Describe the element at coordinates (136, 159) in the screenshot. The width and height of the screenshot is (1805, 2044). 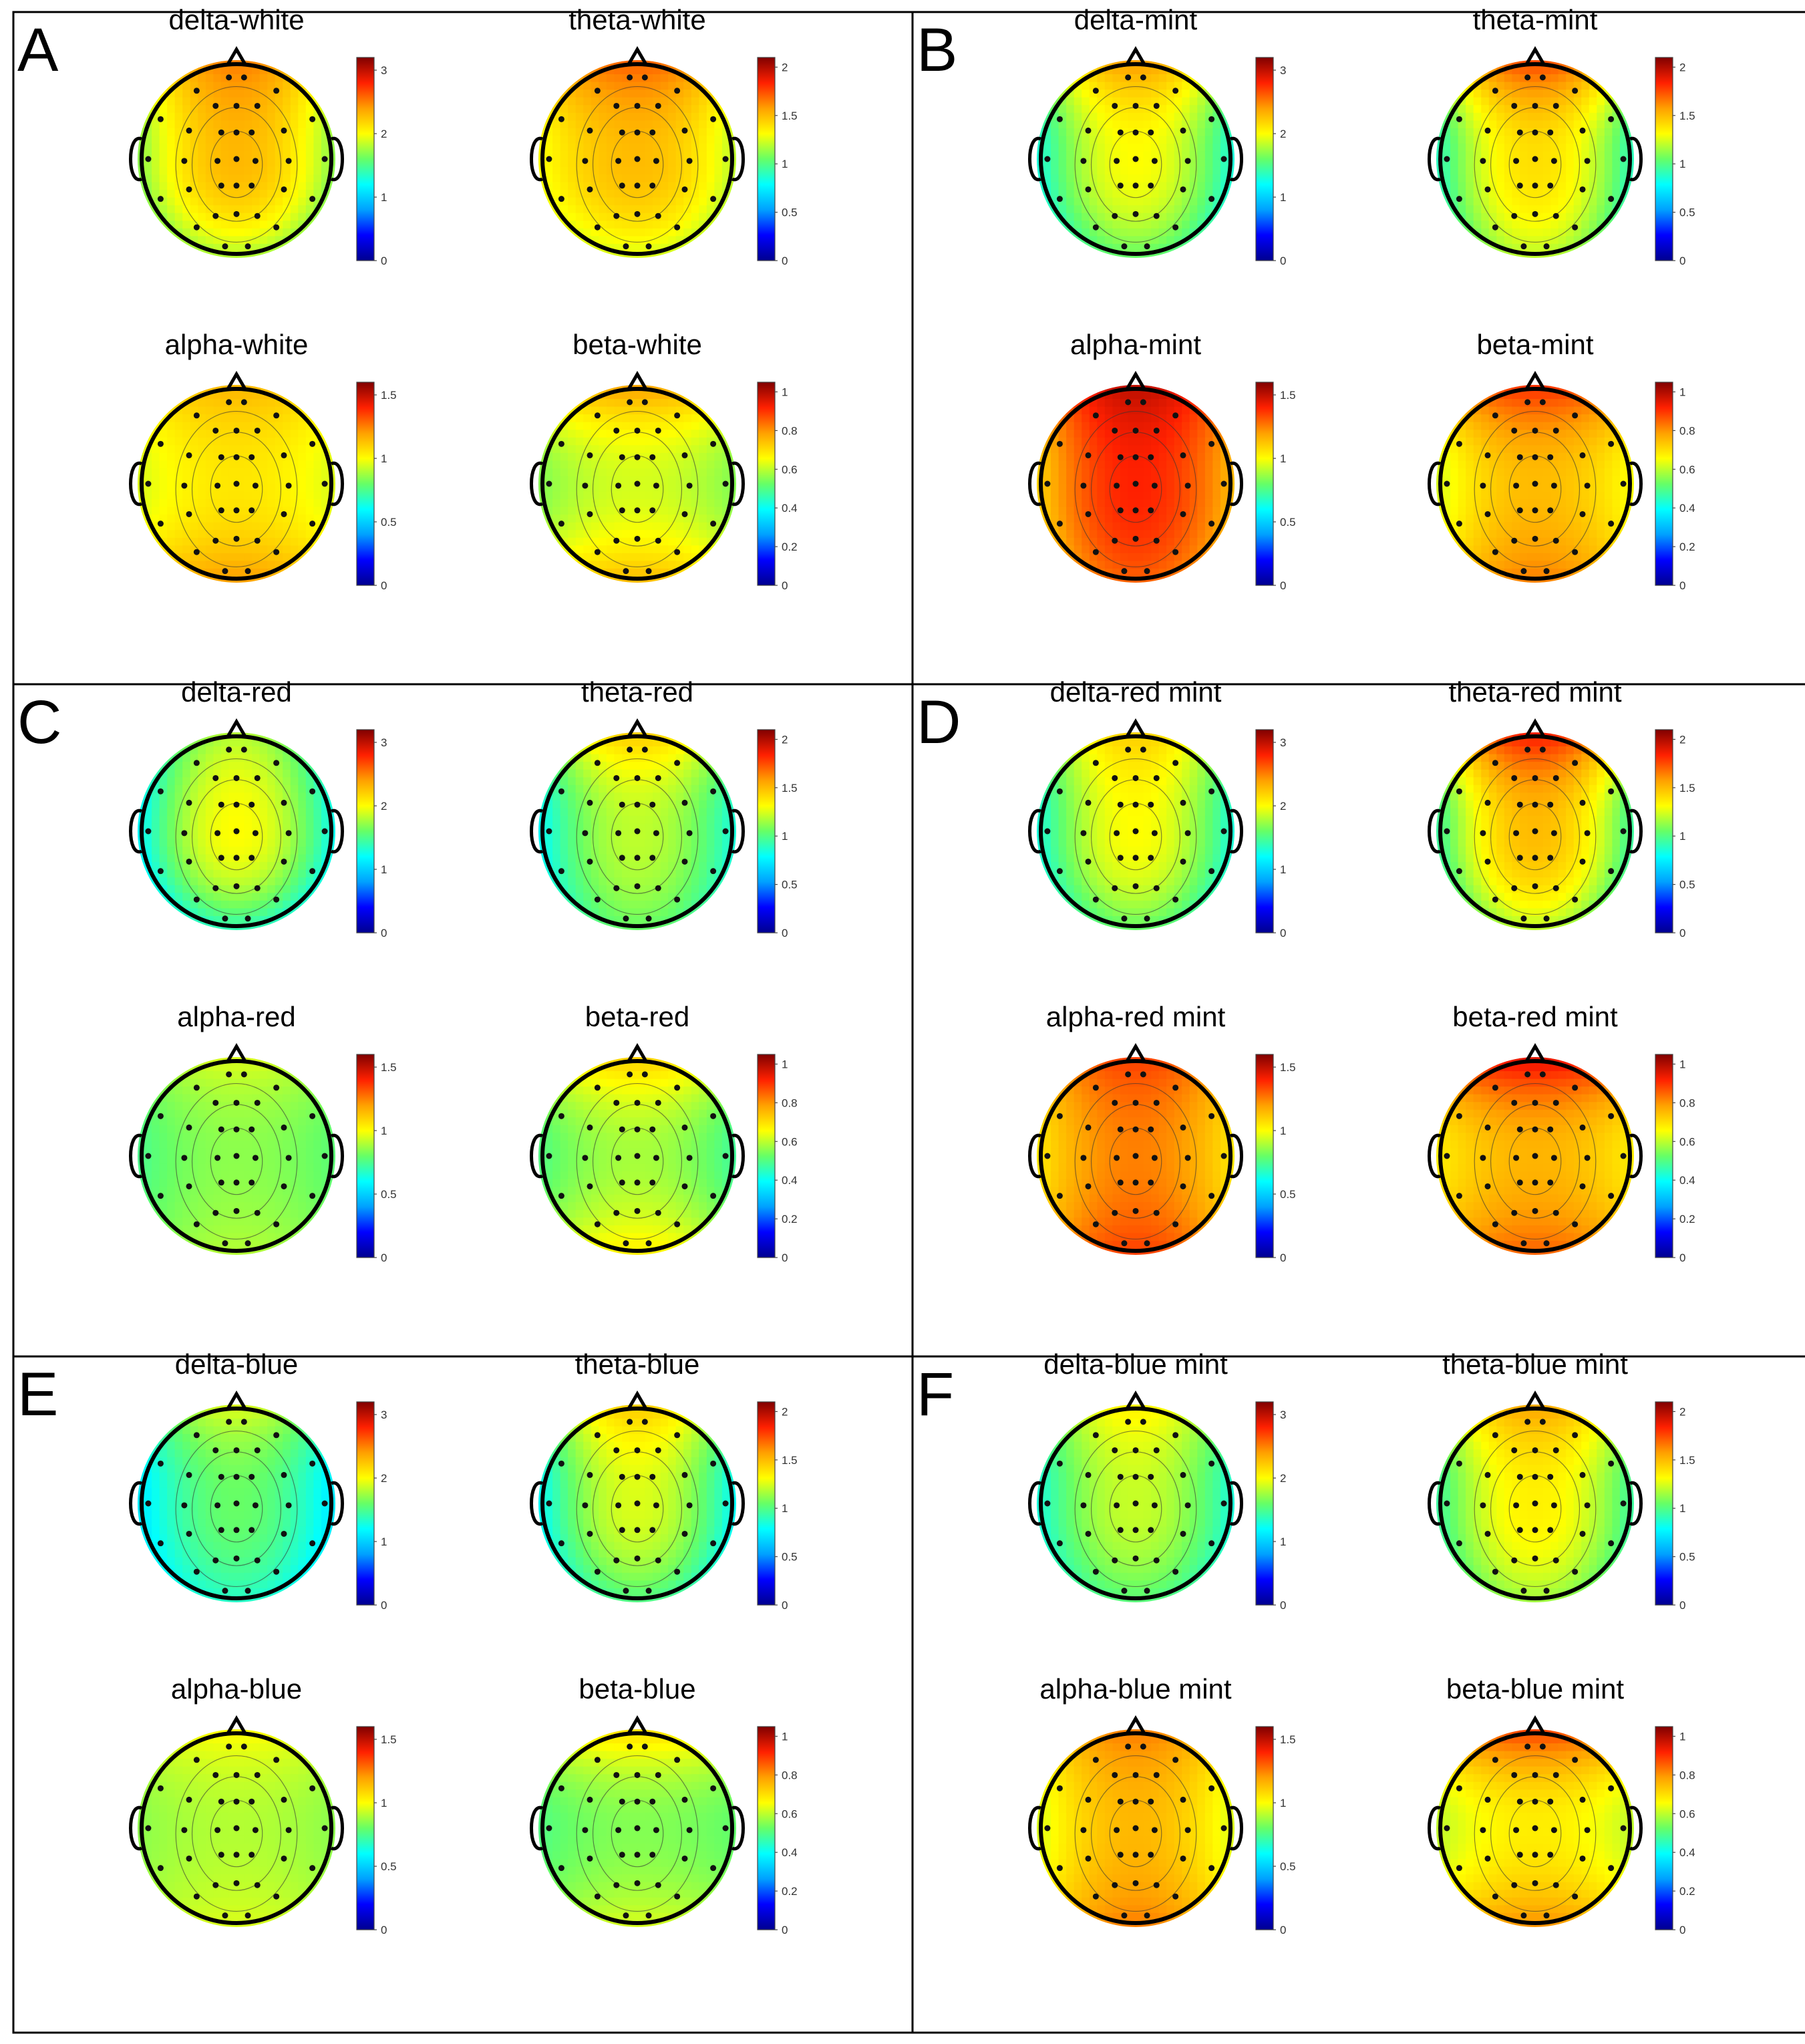
I see `ear-outline` at that location.